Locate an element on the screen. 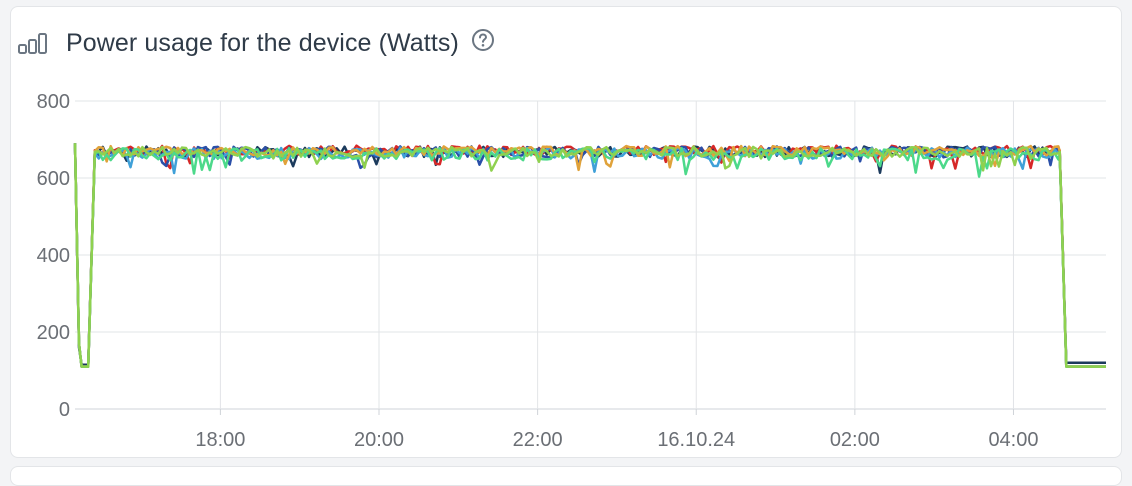  x-tick-label: 16.10.24 is located at coordinates (696, 440).